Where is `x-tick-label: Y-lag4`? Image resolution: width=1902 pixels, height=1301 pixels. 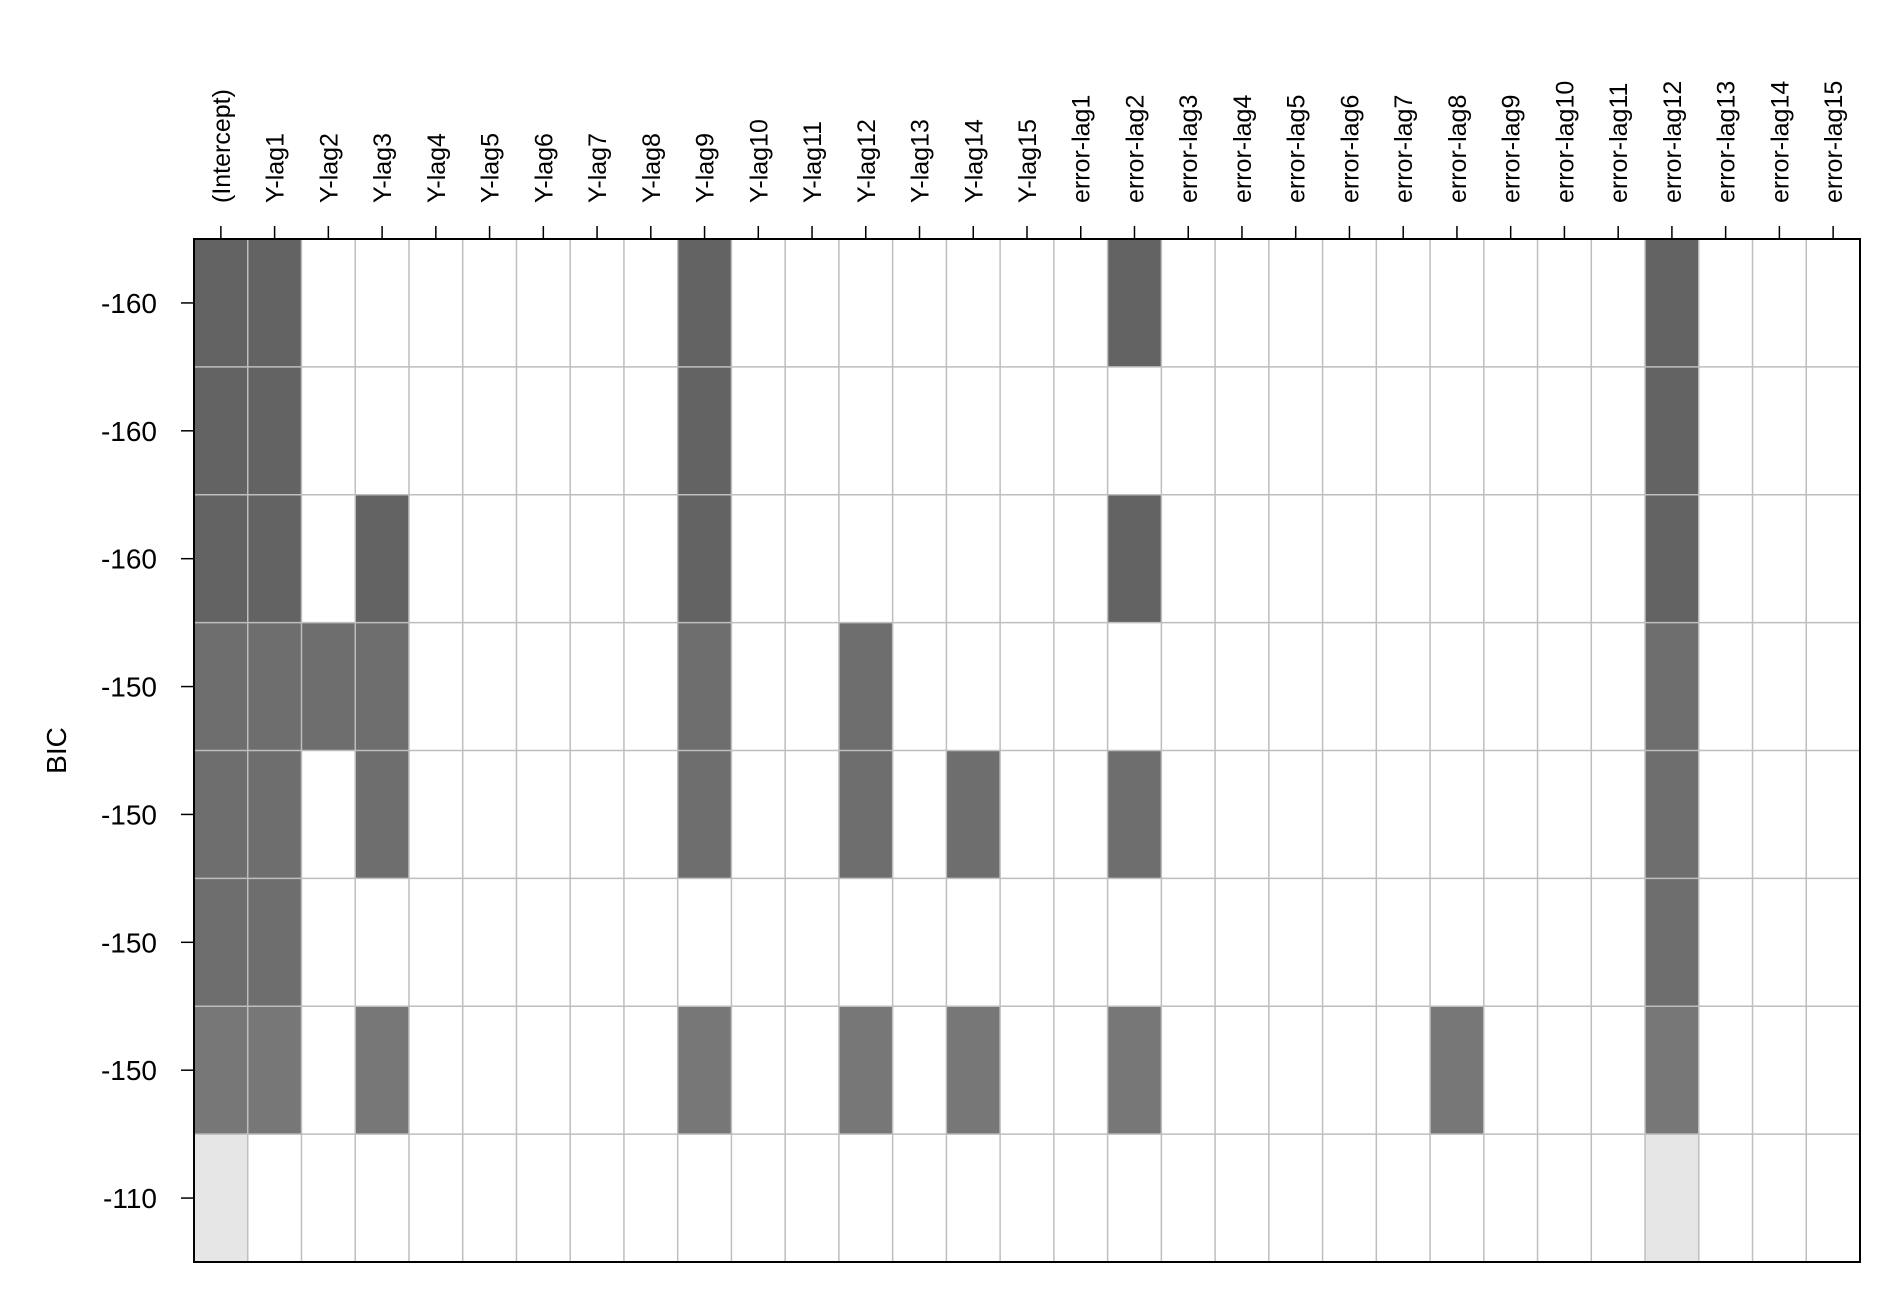 x-tick-label: Y-lag4 is located at coordinates (437, 168).